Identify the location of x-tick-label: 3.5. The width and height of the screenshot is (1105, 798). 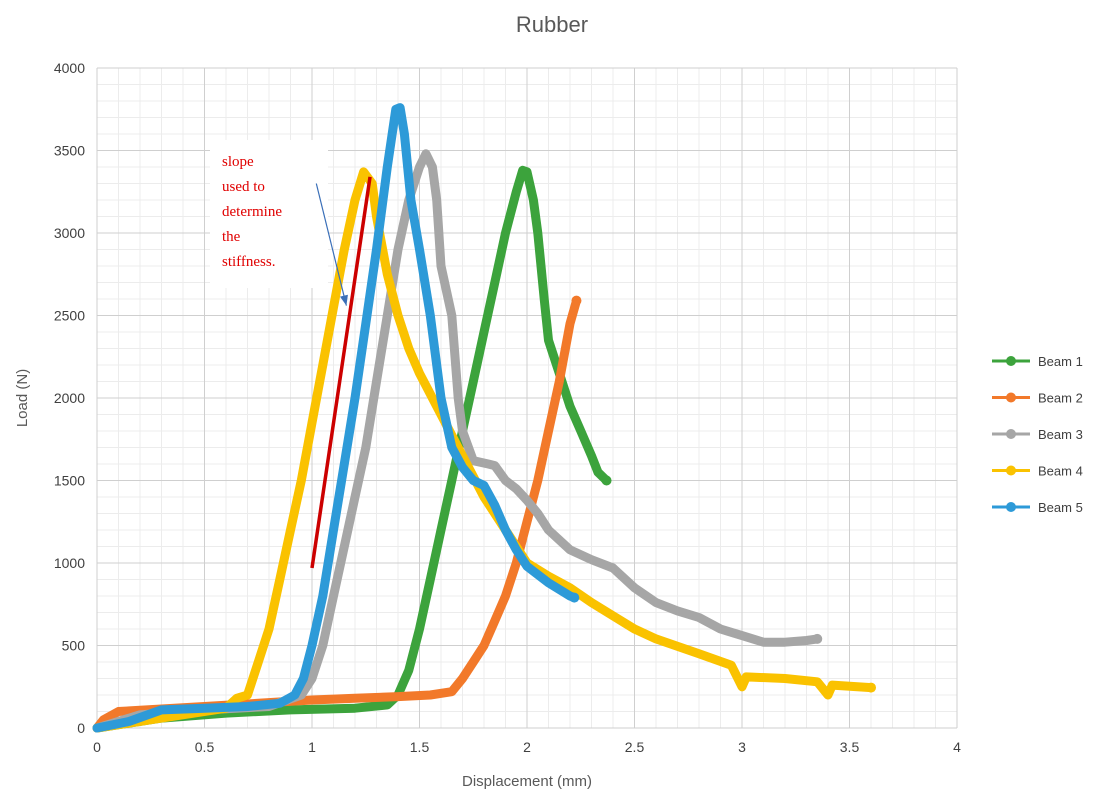
(850, 747).